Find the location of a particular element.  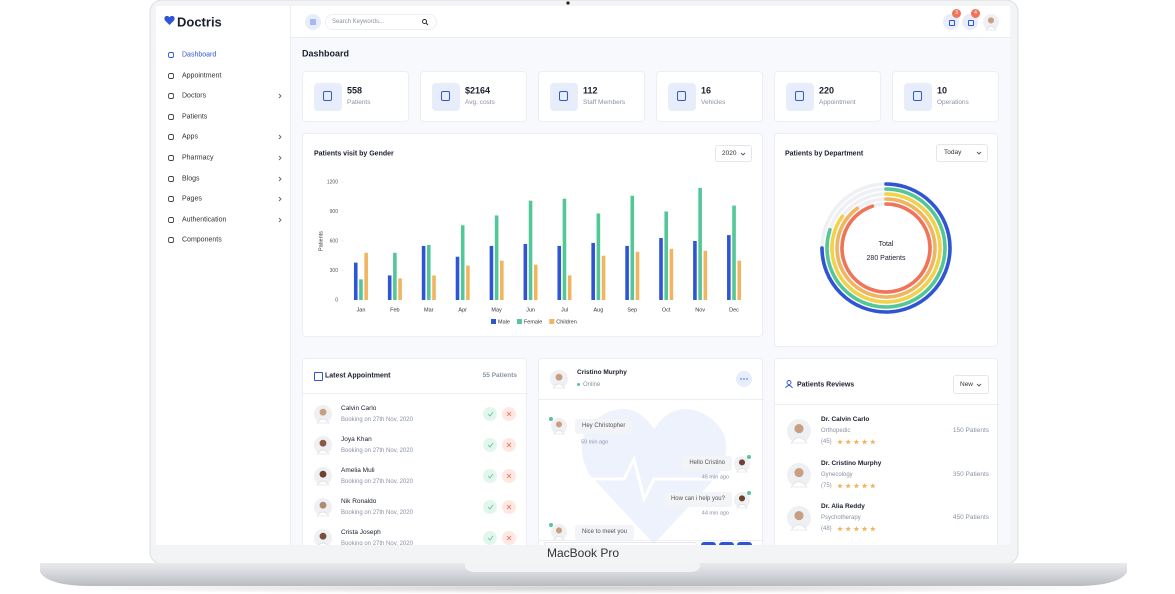

radial-bar is located at coordinates (886, 248).